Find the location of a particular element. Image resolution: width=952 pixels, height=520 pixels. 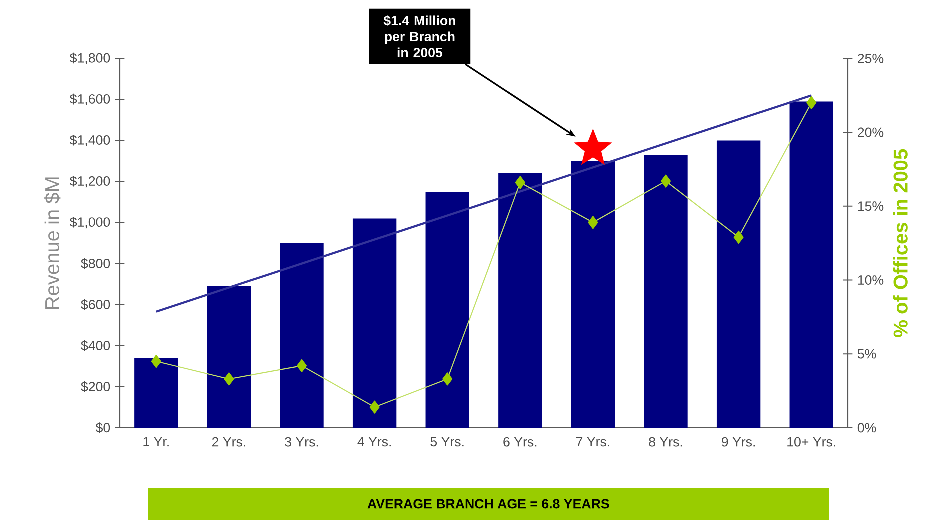

y2-tick-label: 5% is located at coordinates (867, 354).